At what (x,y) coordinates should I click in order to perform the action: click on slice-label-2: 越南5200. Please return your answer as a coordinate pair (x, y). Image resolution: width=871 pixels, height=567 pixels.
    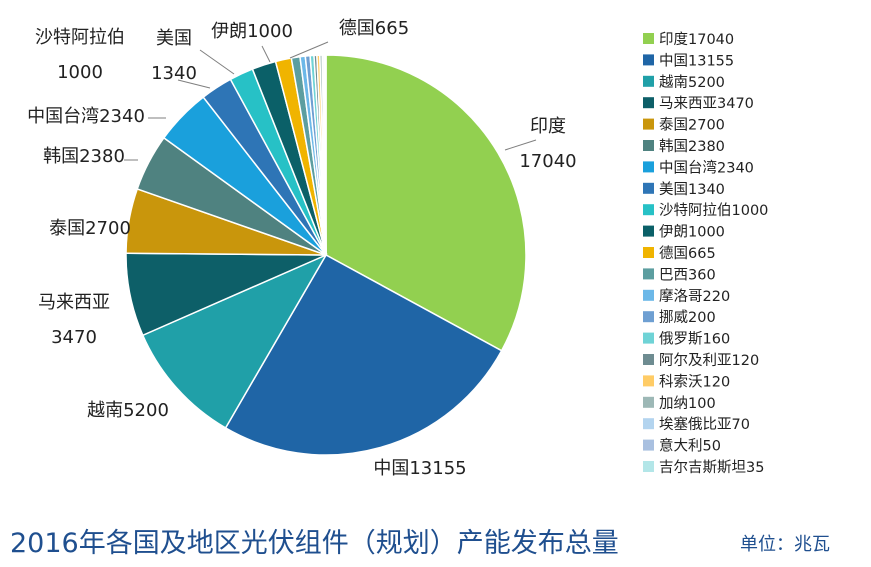
    Looking at the image, I should click on (128, 410).